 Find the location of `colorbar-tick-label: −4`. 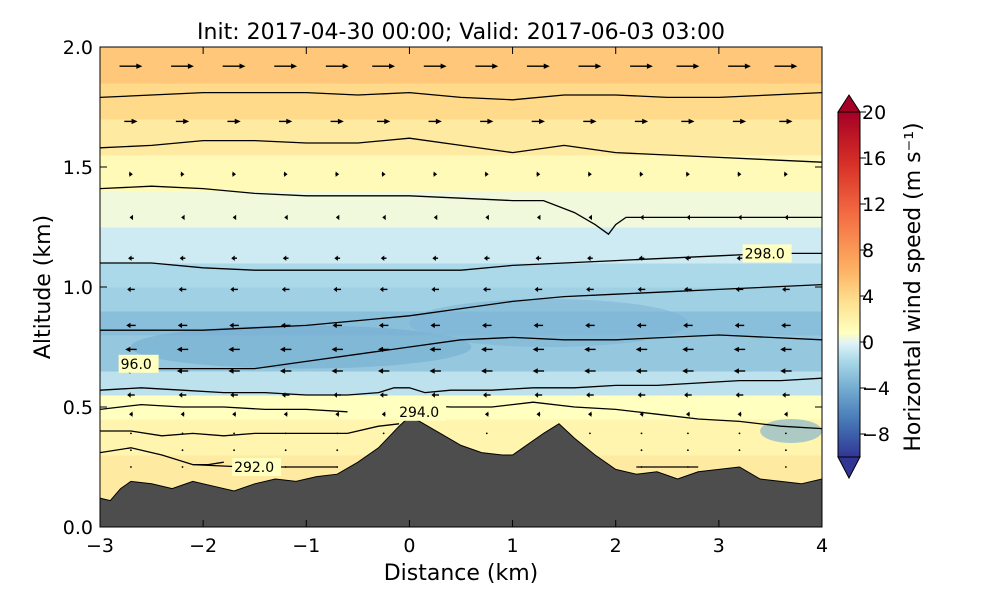

colorbar-tick-label: −4 is located at coordinates (876, 389).